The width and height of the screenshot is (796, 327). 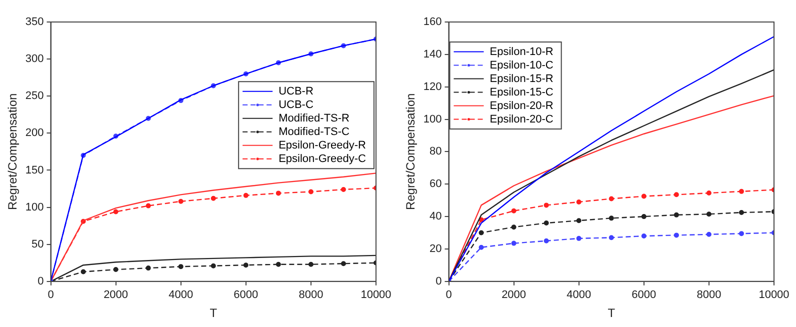 What do you see at coordinates (34, 133) in the screenshot?
I see `y-tick-label: 200` at bounding box center [34, 133].